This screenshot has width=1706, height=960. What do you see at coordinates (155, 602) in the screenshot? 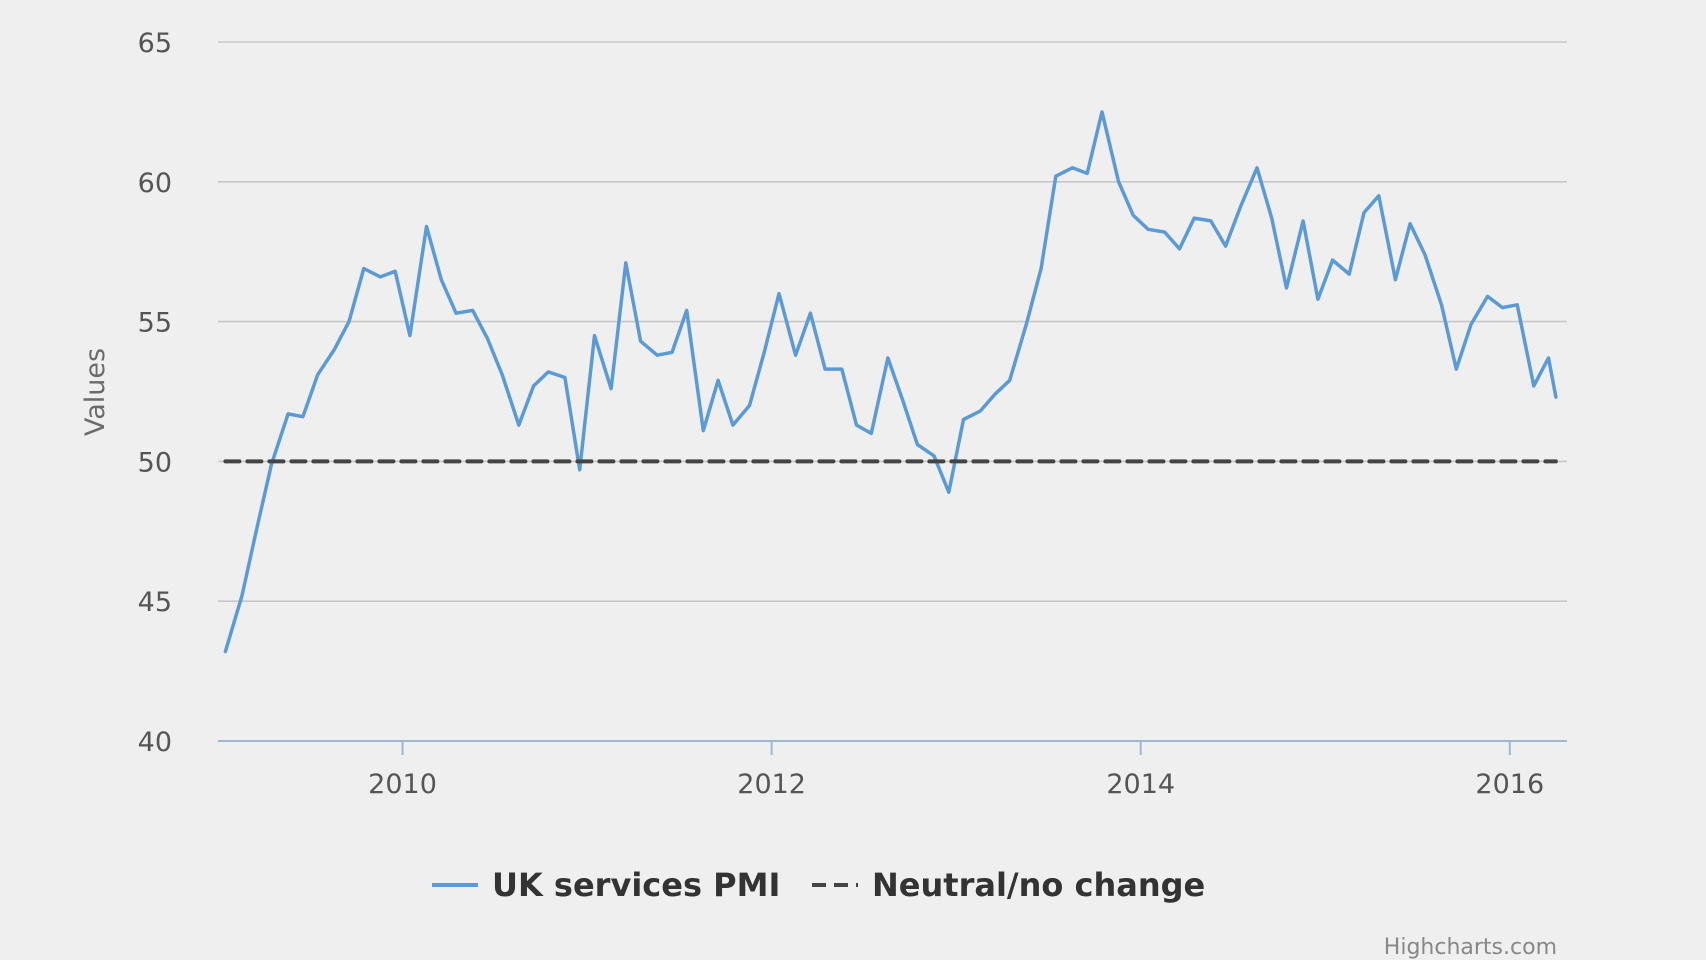
I see `y-tick-label-45: 45` at bounding box center [155, 602].